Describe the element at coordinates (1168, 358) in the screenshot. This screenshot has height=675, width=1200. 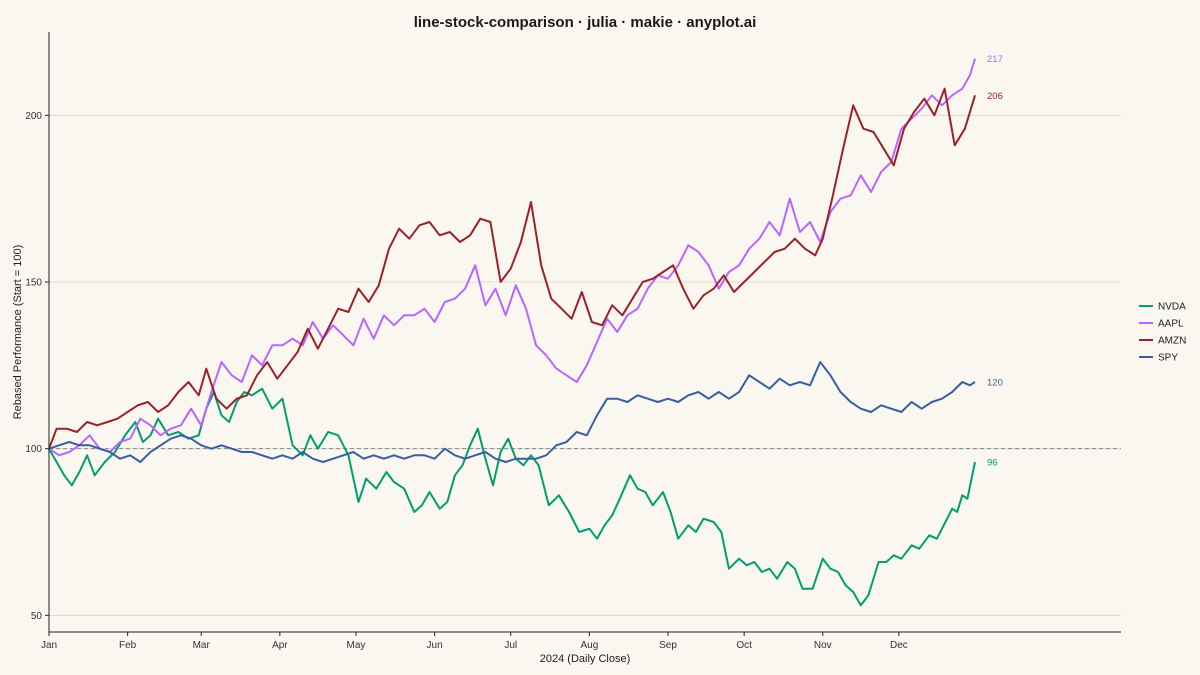
I see `legend-label-spy: SPY` at that location.